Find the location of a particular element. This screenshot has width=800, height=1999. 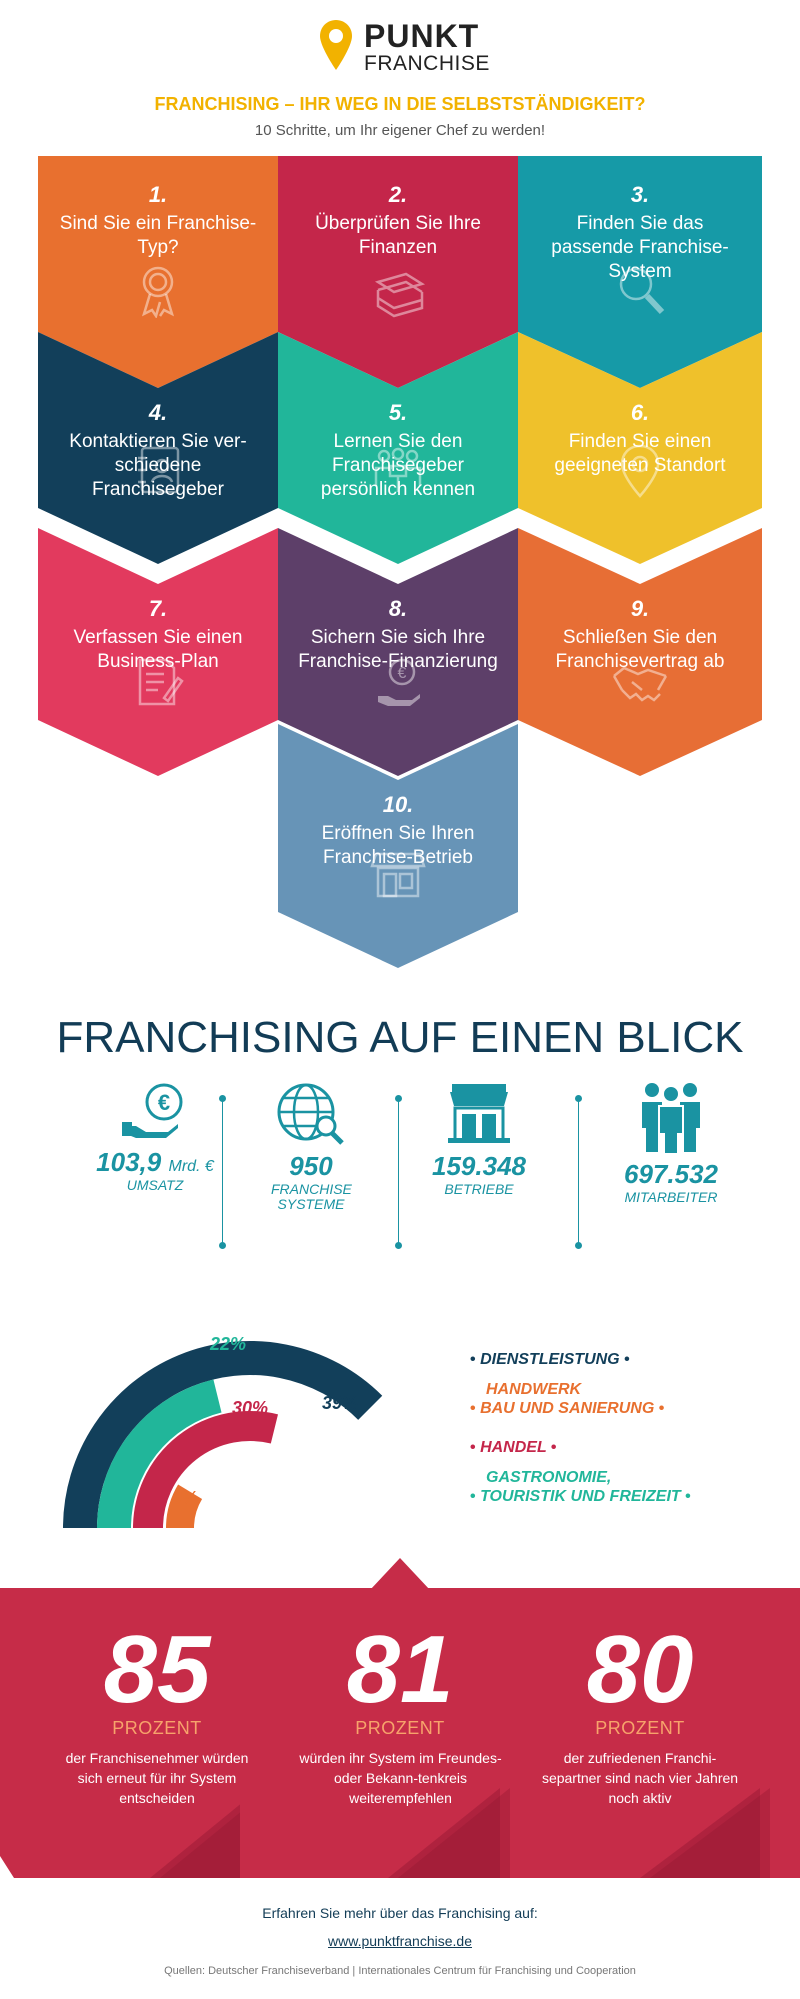

step-number: 6. is located at coordinates (640, 412).